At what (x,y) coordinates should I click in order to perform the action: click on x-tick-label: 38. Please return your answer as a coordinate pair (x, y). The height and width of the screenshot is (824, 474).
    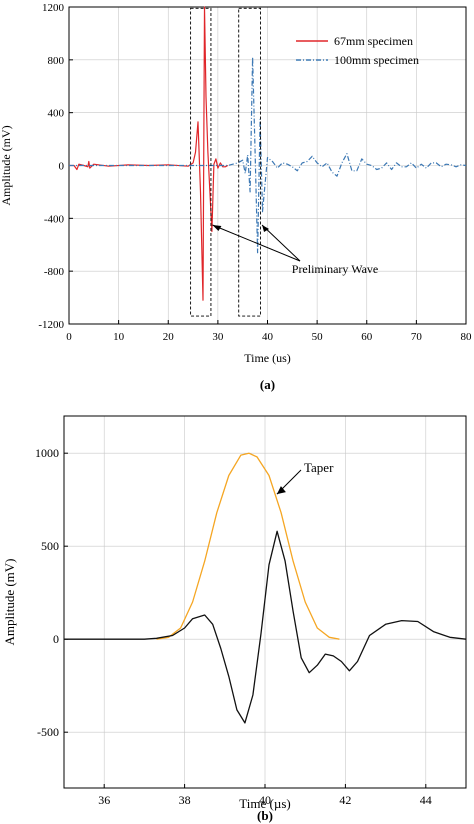
    Looking at the image, I should click on (185, 800).